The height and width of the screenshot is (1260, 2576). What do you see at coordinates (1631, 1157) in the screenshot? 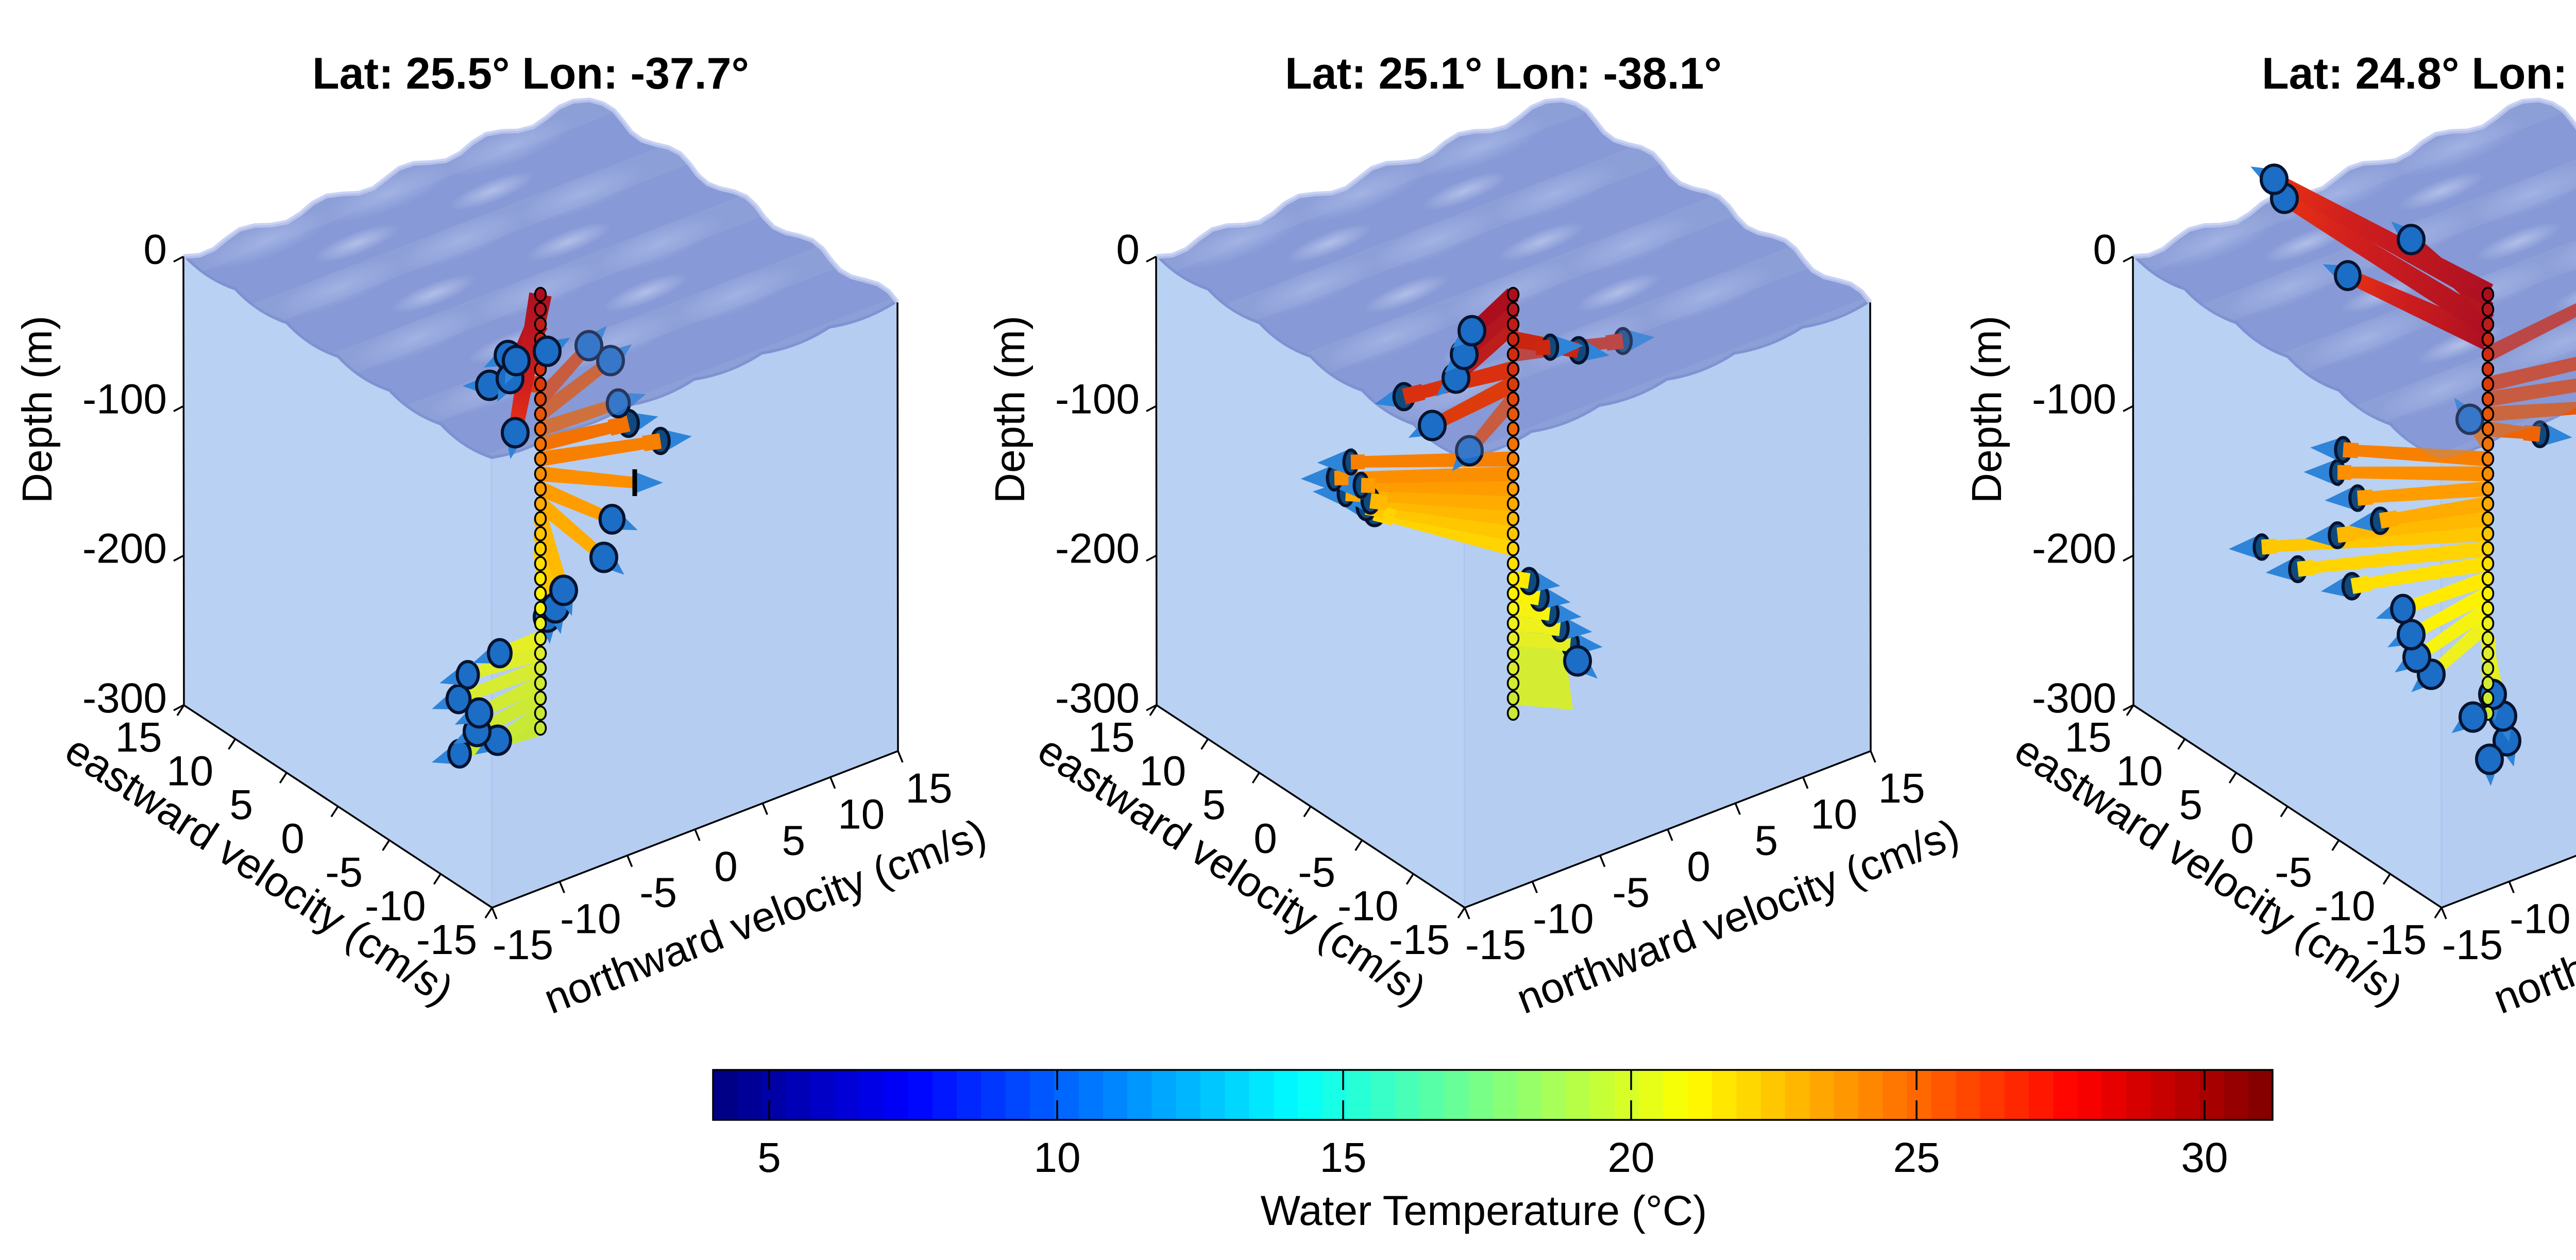
I see `svg-text: 20` at bounding box center [1631, 1157].